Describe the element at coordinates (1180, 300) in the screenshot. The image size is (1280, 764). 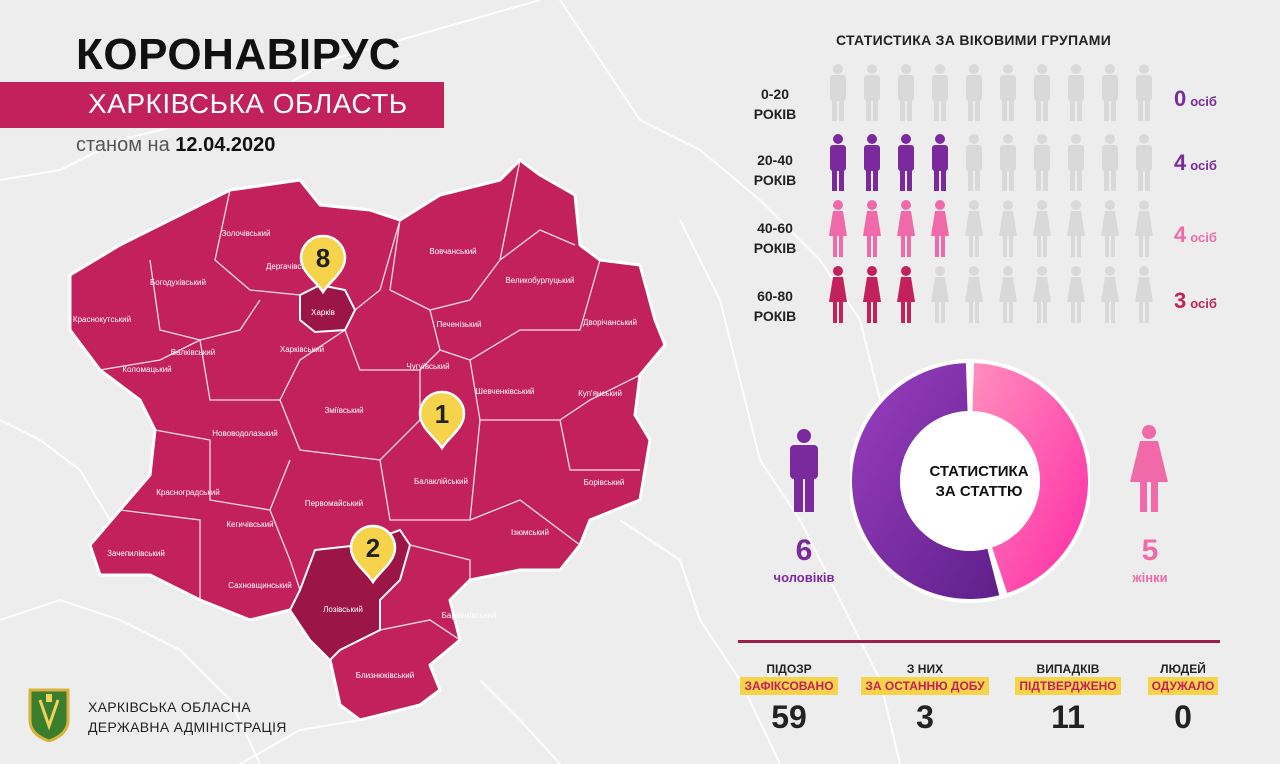
I see `age-count-value: 3` at that location.